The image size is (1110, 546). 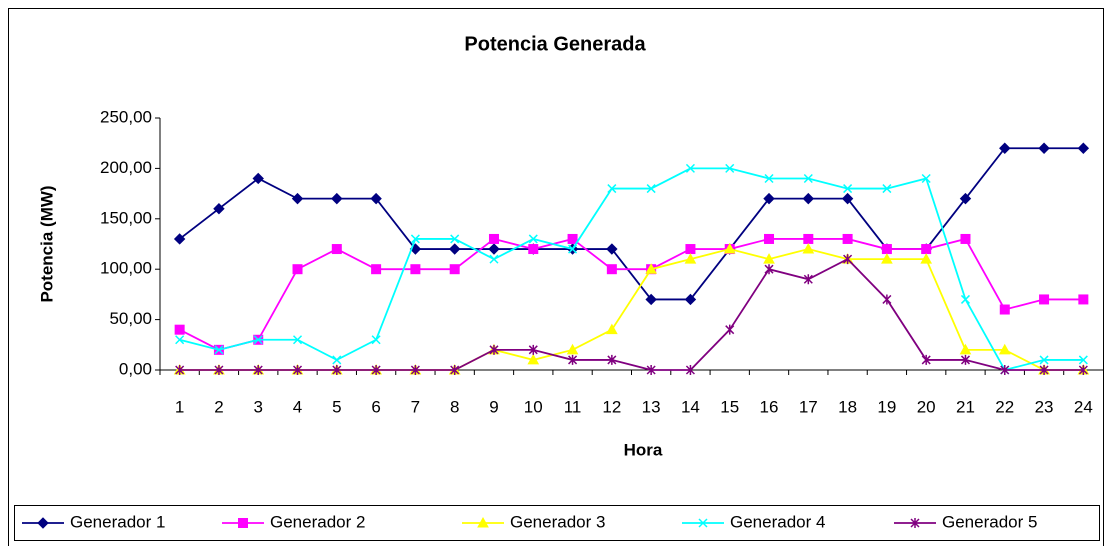 I want to click on x-tick-label: 24, so click(x=1083, y=406).